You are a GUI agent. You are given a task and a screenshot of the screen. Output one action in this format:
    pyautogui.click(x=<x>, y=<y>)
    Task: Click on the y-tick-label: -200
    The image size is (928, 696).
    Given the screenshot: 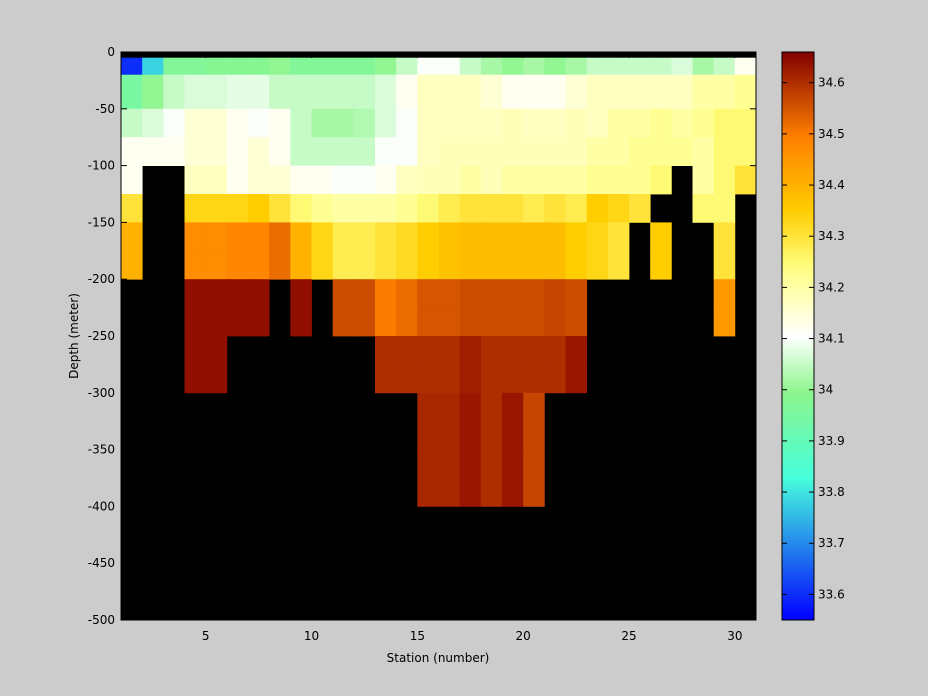 What is the action you would take?
    pyautogui.click(x=101, y=279)
    